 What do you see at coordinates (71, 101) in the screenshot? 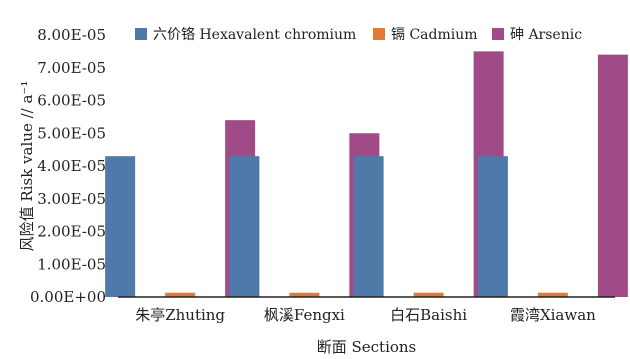
I see `y-tick-label: 6.00E-05` at bounding box center [71, 101].